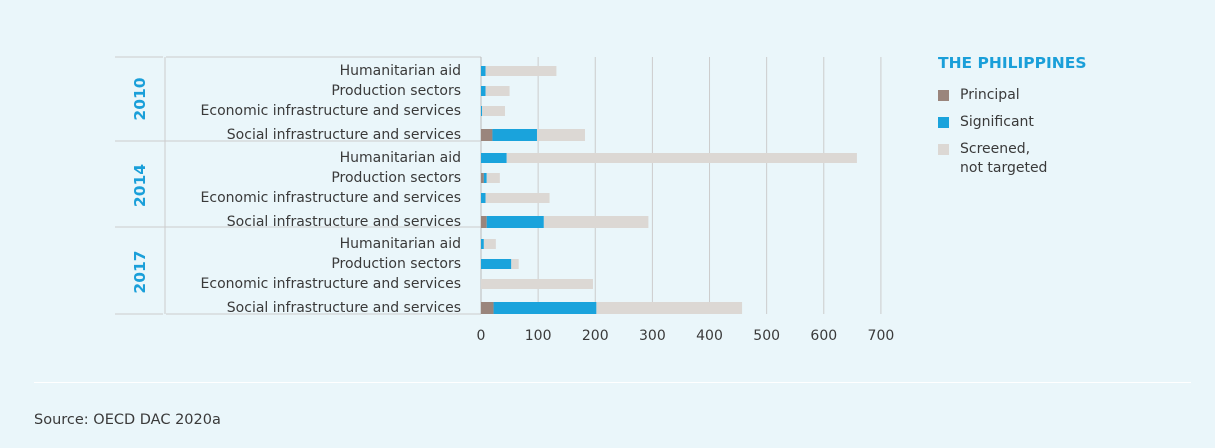  Describe the element at coordinates (652, 336) in the screenshot. I see `x-tick-label: 300` at that location.